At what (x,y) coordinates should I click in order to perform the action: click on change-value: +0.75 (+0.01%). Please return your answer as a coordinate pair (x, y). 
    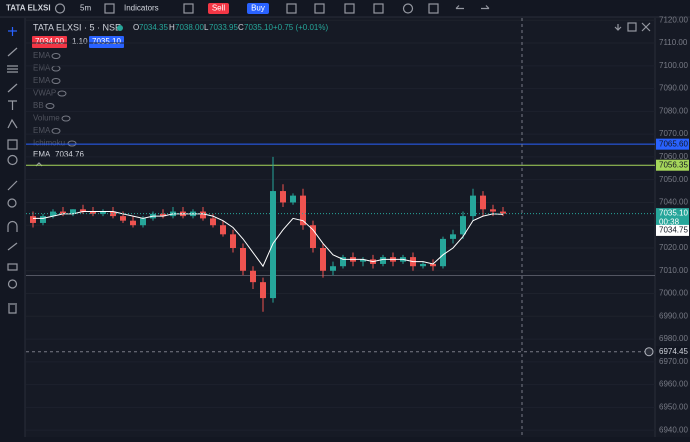
    Looking at the image, I should click on (300, 27).